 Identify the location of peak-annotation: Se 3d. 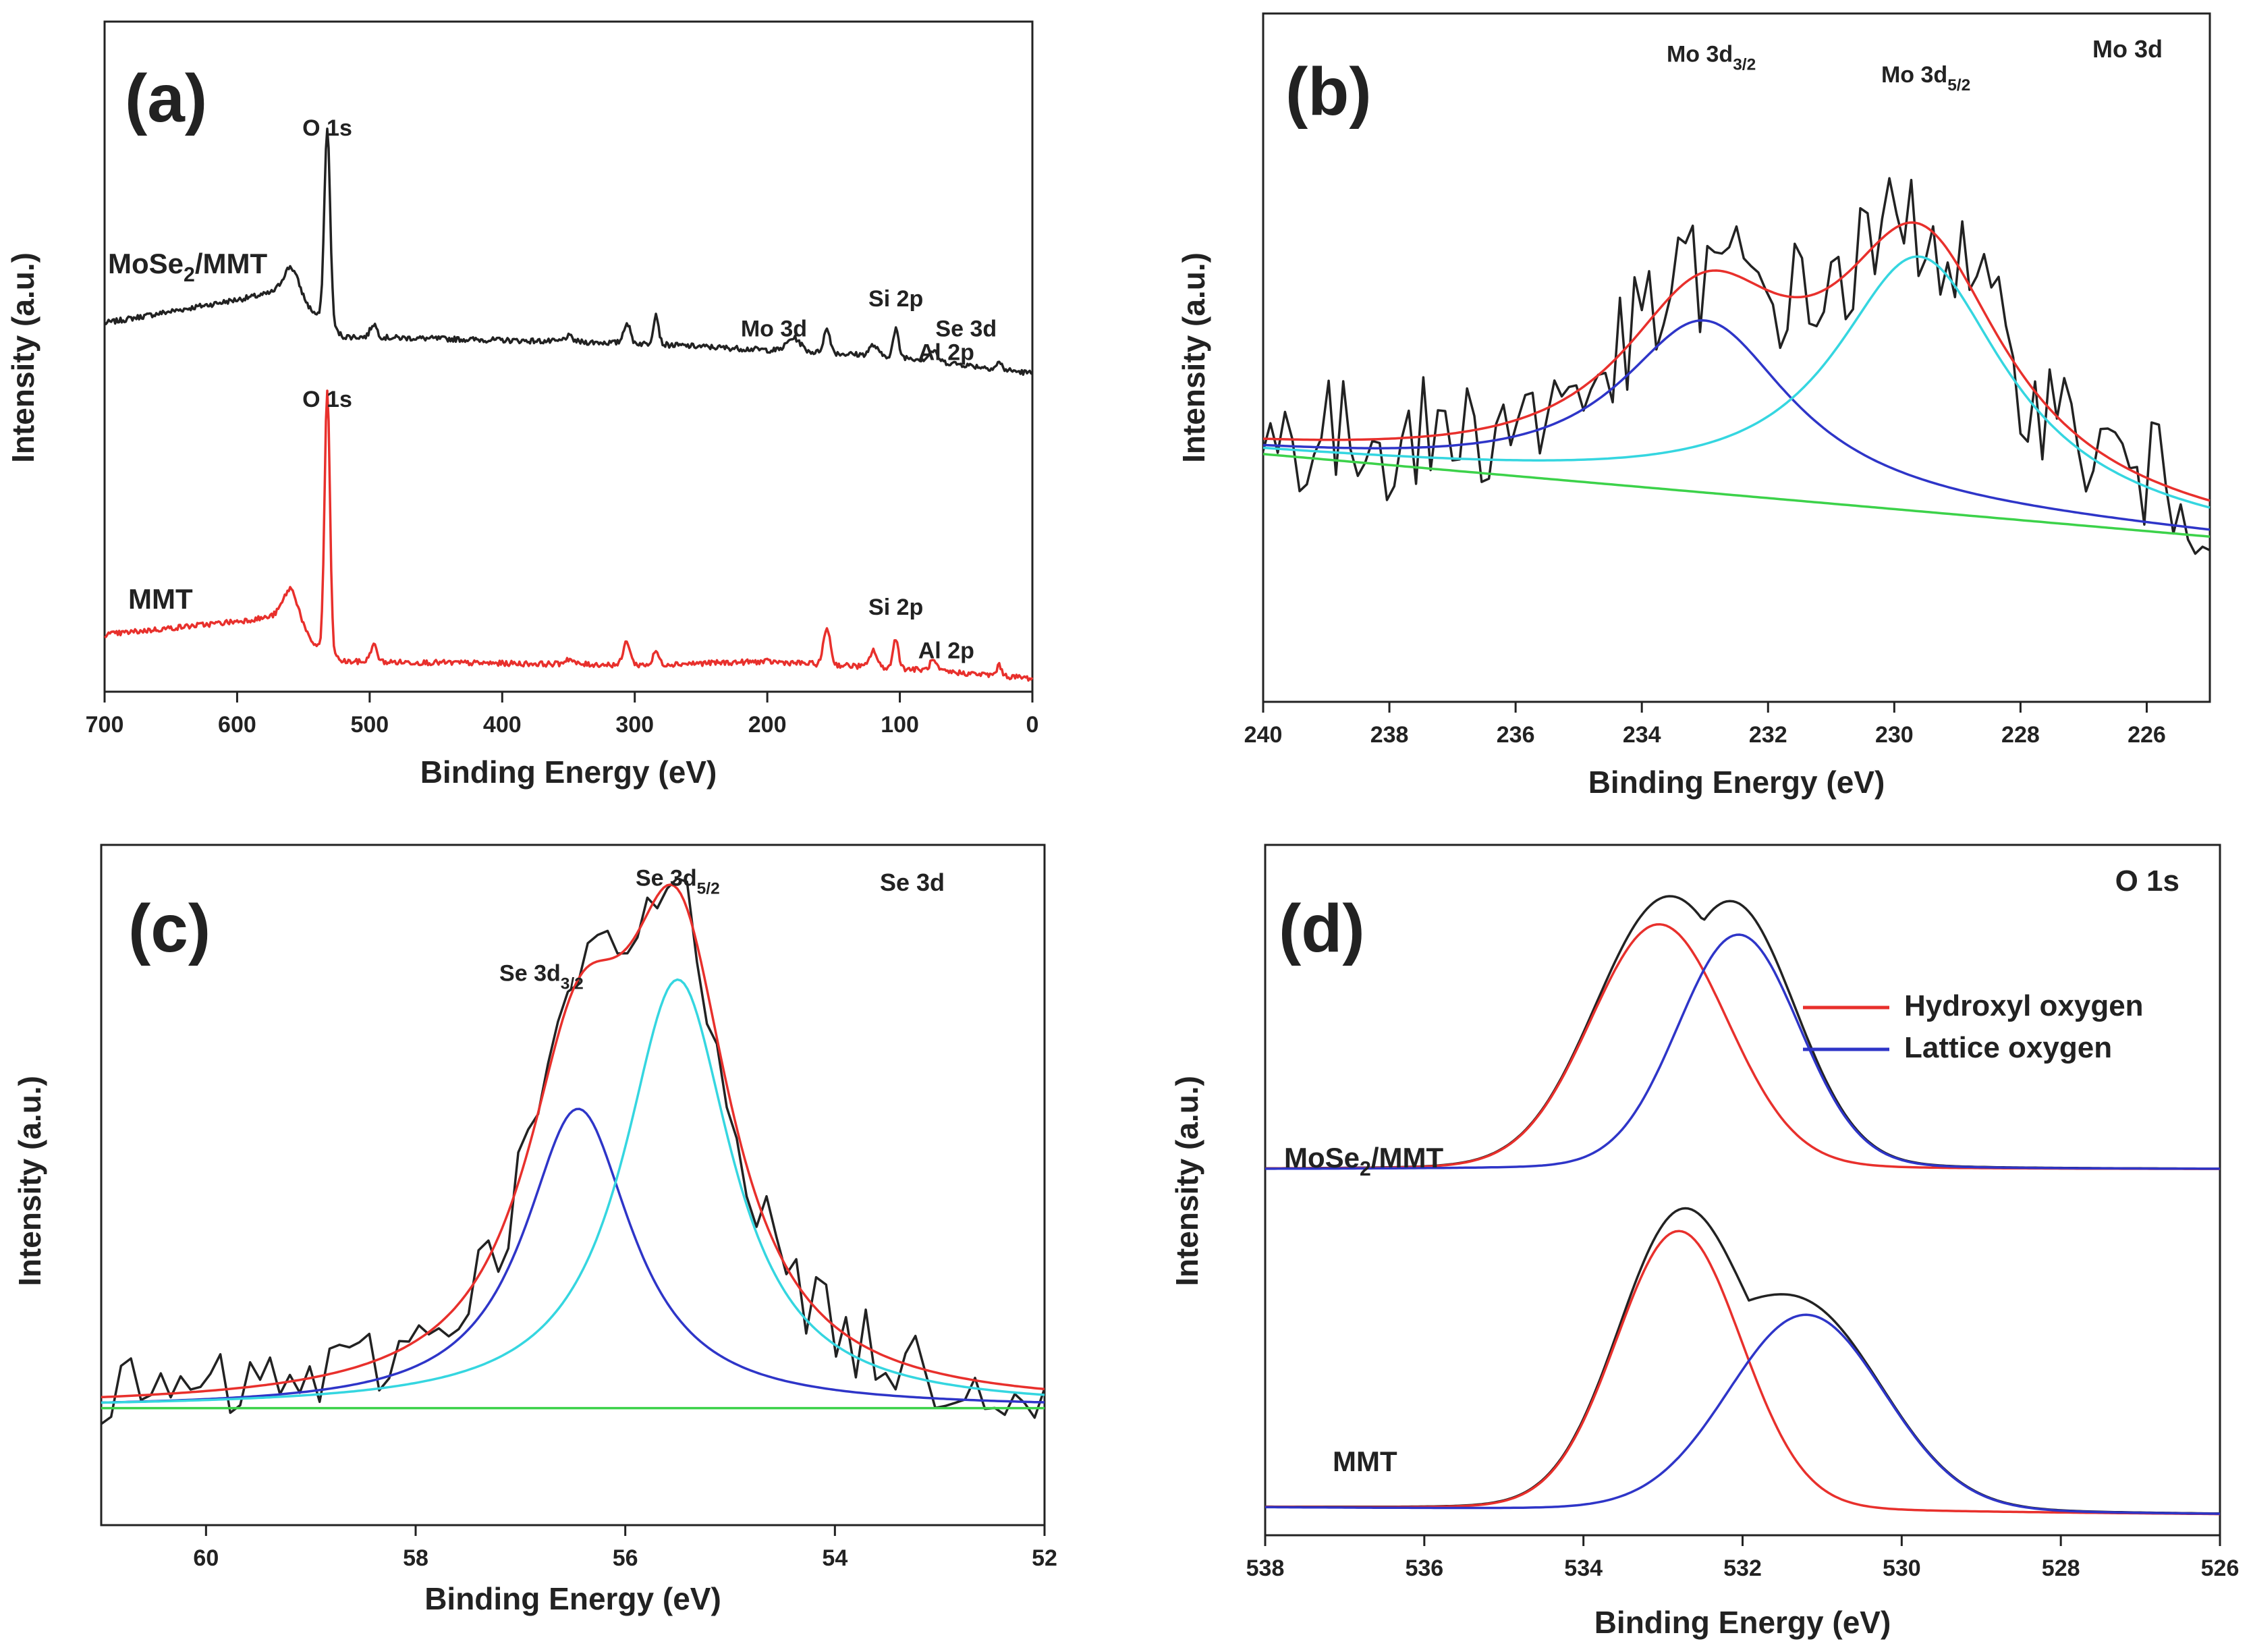
(966, 329).